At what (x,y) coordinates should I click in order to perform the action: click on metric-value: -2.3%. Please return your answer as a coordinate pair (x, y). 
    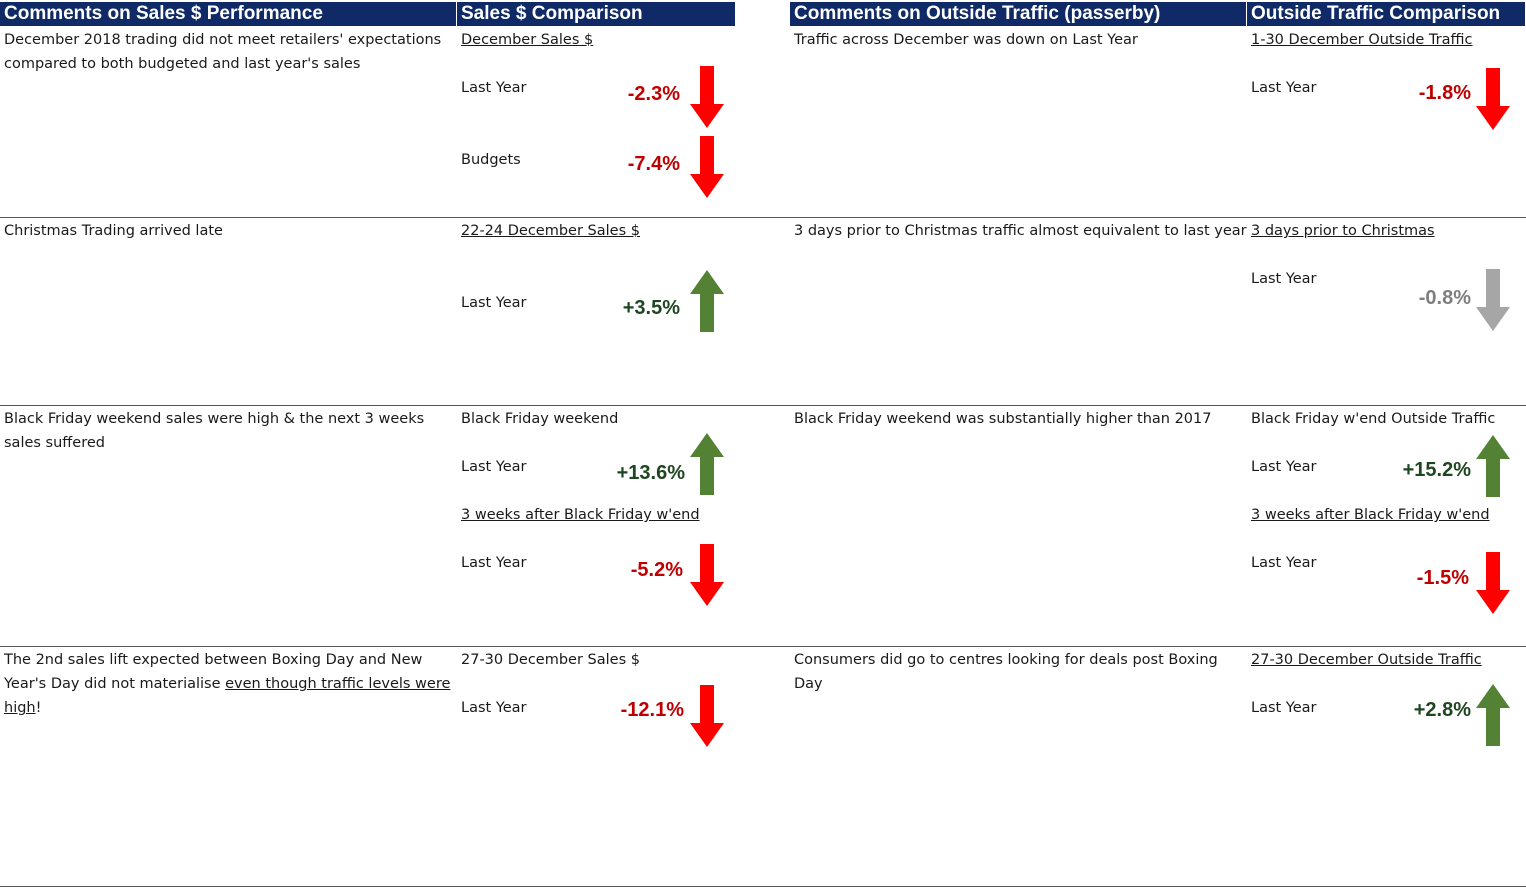
    Looking at the image, I should click on (653, 94).